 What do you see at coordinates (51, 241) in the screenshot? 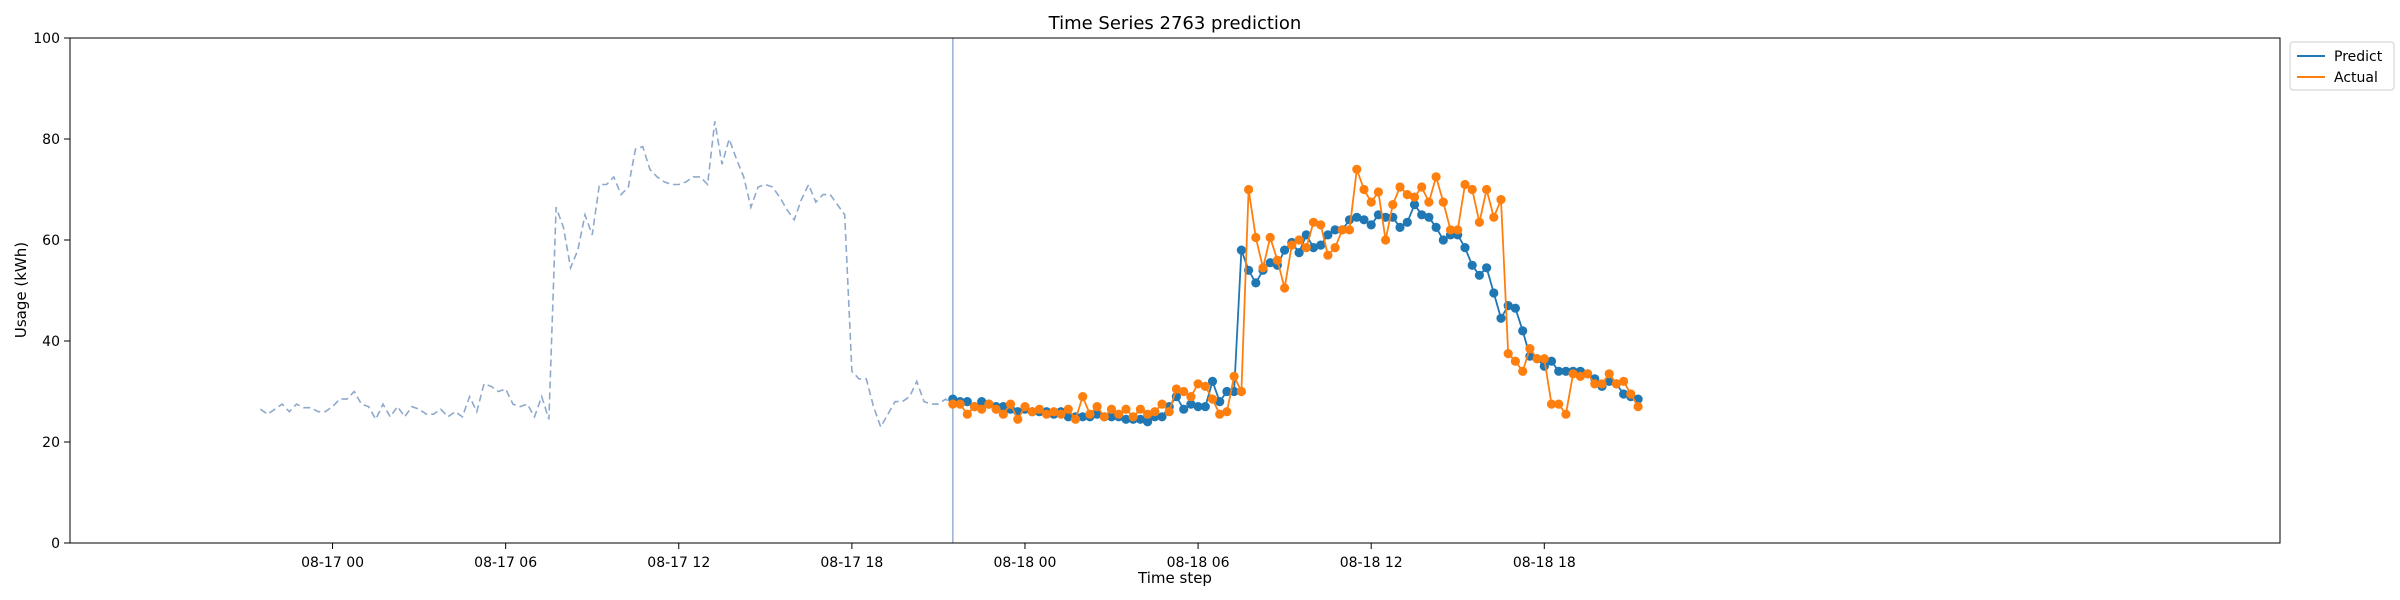
I see `y-tick-label: 60` at bounding box center [51, 241].